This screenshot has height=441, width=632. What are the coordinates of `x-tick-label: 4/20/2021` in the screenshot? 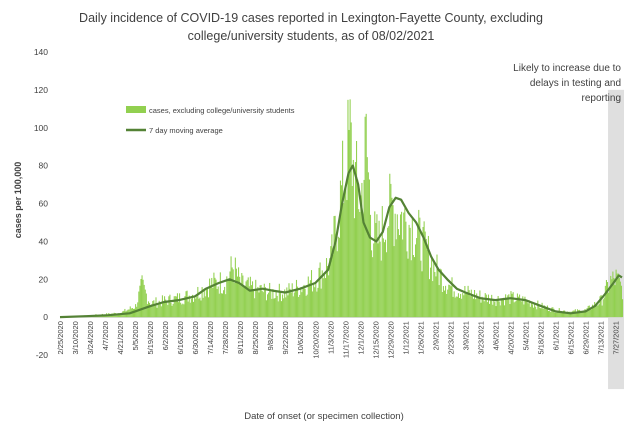 It's located at (510, 337).